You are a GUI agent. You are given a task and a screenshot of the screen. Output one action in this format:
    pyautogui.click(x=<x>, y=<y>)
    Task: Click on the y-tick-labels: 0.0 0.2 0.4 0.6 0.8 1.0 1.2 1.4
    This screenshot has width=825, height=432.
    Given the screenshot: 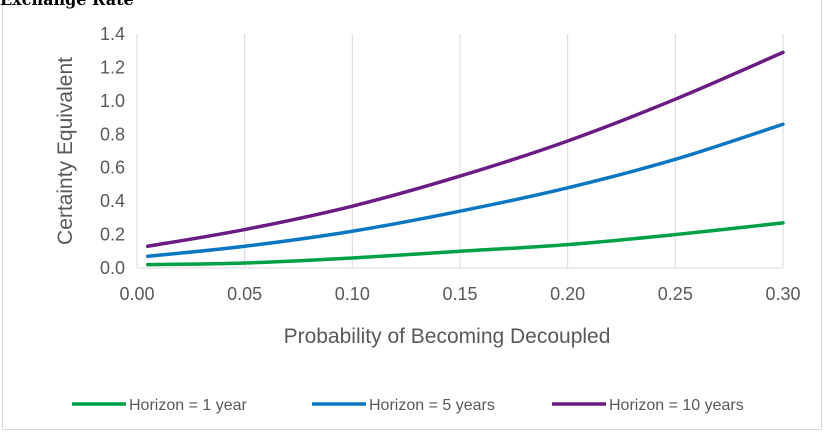 What is the action you would take?
    pyautogui.click(x=112, y=151)
    